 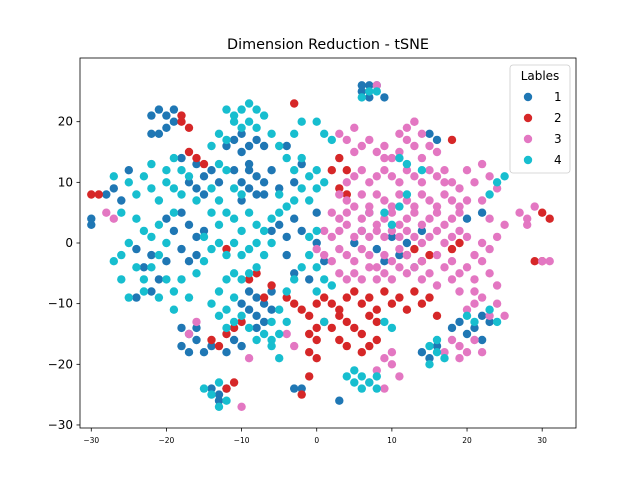 I want to click on legend-label-2: 2, so click(x=558, y=118).